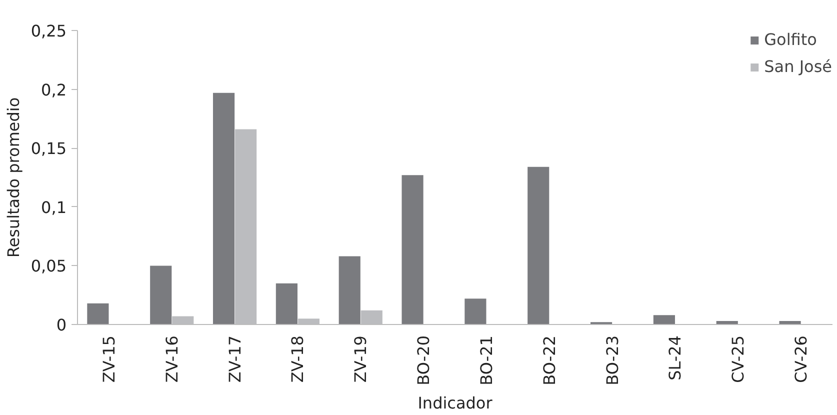 The width and height of the screenshot is (837, 415). What do you see at coordinates (13, 177) in the screenshot?
I see `y-axis-title: Resultado promedio` at bounding box center [13, 177].